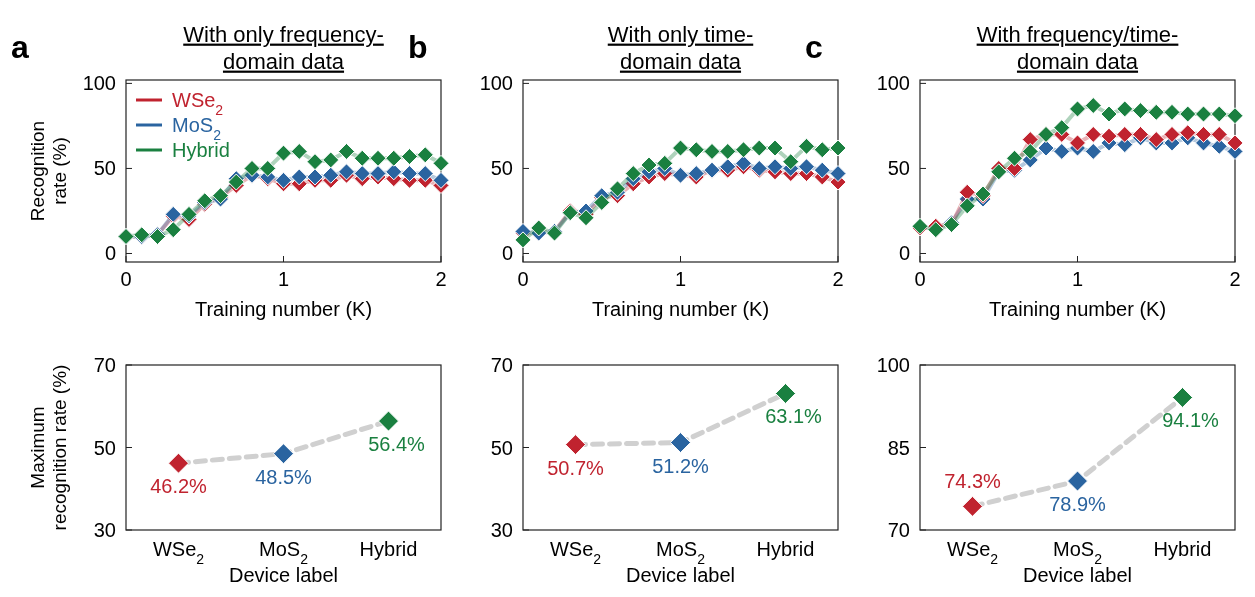 The image size is (1255, 597). I want to click on data-label: 46.2%, so click(179, 486).